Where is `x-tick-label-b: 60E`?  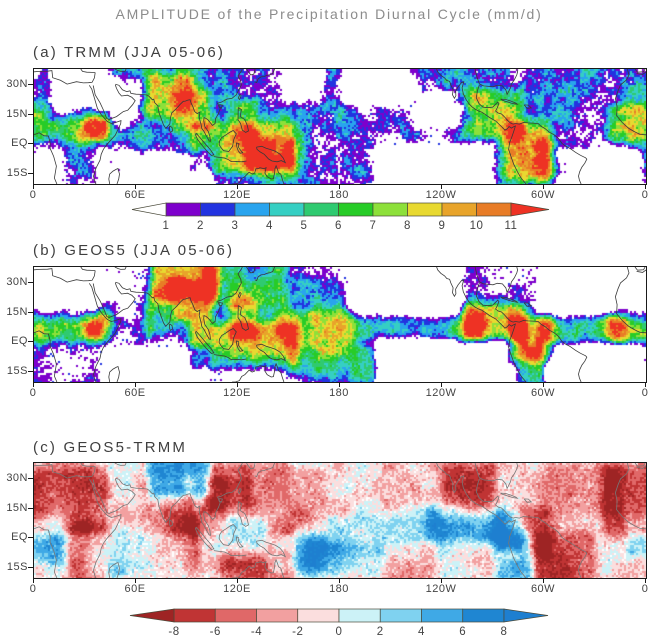 x-tick-label-b: 60E is located at coordinates (135, 393).